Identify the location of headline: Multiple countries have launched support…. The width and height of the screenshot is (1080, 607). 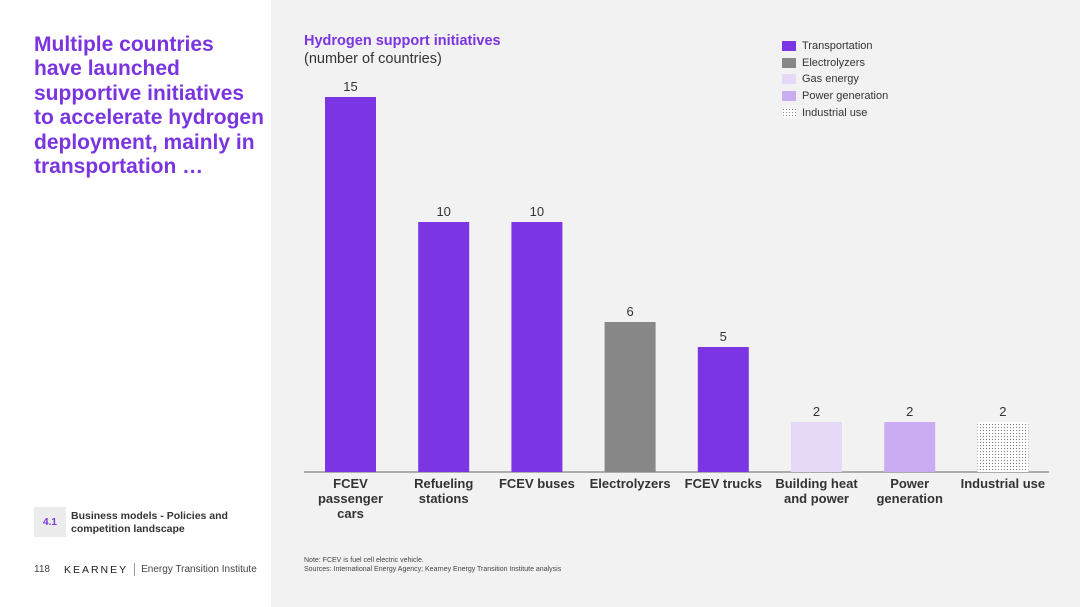
(149, 106).